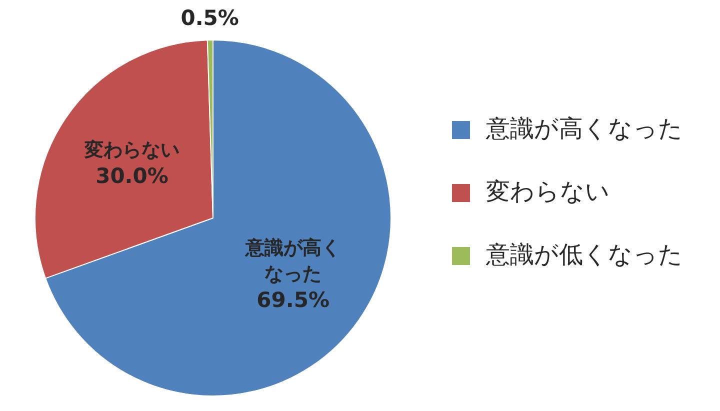 The height and width of the screenshot is (411, 720). What do you see at coordinates (548, 192) in the screenshot?
I see `legend-label: 変わらない` at bounding box center [548, 192].